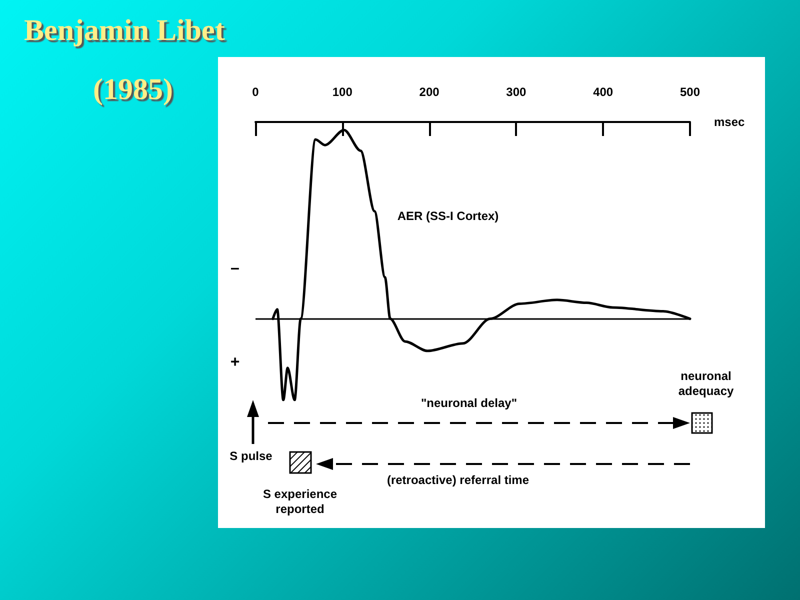  What do you see at coordinates (124, 31) in the screenshot?
I see `chart-title: Benjamin Libet` at bounding box center [124, 31].